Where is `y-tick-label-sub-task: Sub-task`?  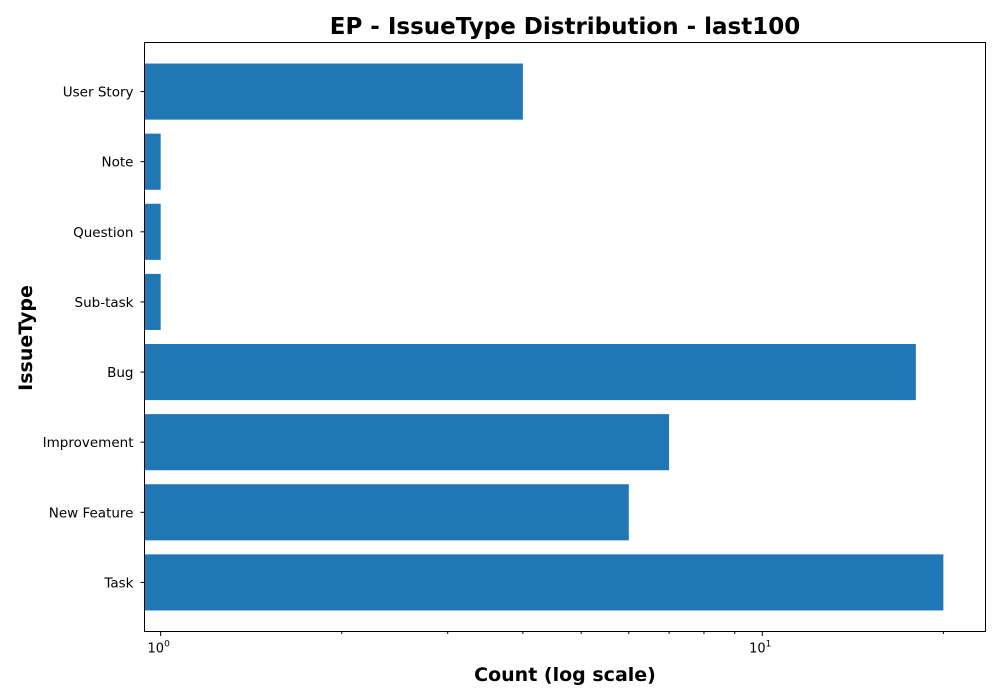 y-tick-label-sub-task: Sub-task is located at coordinates (104, 303).